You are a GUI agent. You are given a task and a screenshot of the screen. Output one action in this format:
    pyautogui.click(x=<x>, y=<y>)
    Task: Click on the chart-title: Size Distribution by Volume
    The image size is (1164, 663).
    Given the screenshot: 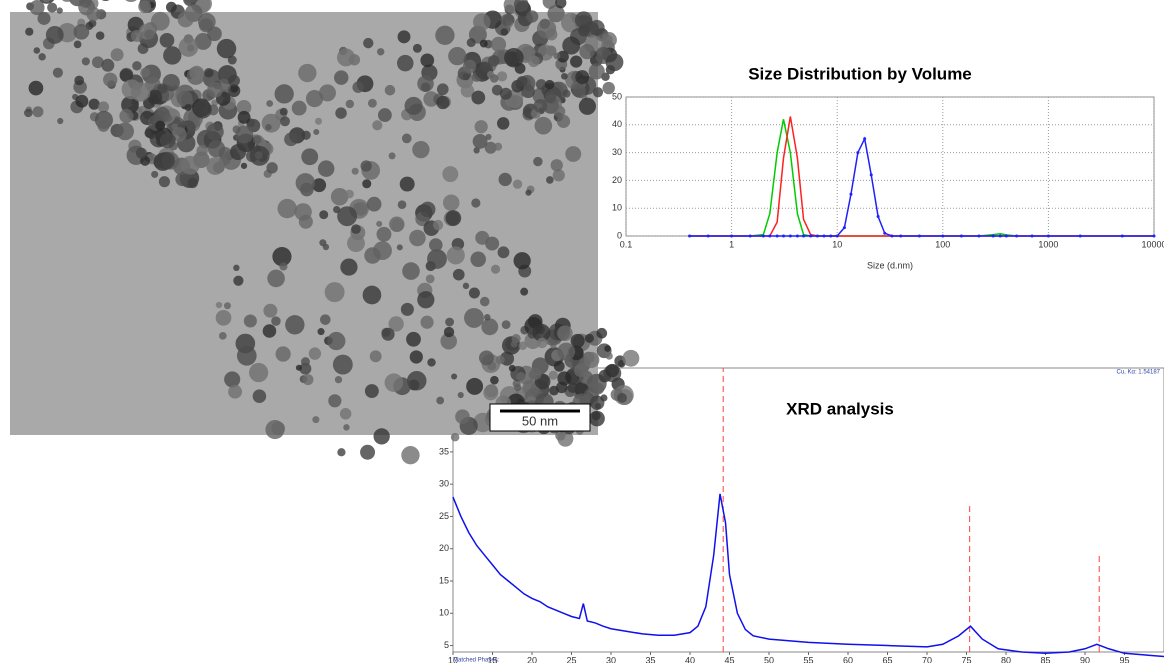 What is the action you would take?
    pyautogui.click(x=860, y=73)
    